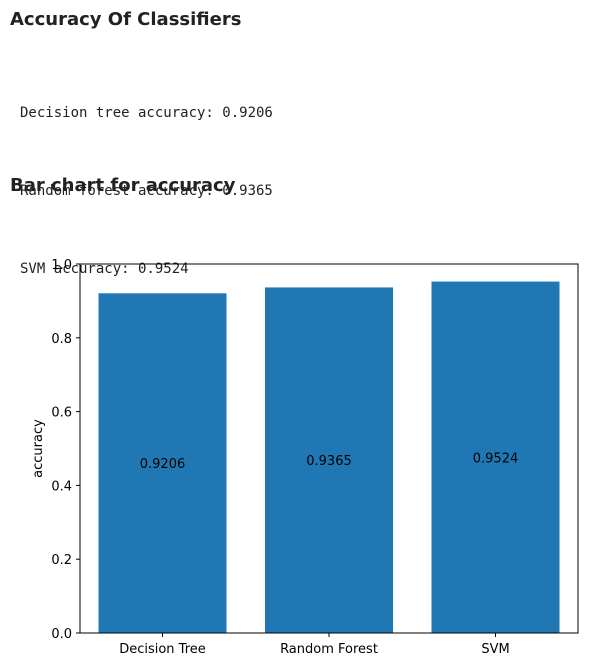  What do you see at coordinates (146, 113) in the screenshot?
I see `output-line-decision-tree: Decision tree accuracy: 0.9206` at bounding box center [146, 113].